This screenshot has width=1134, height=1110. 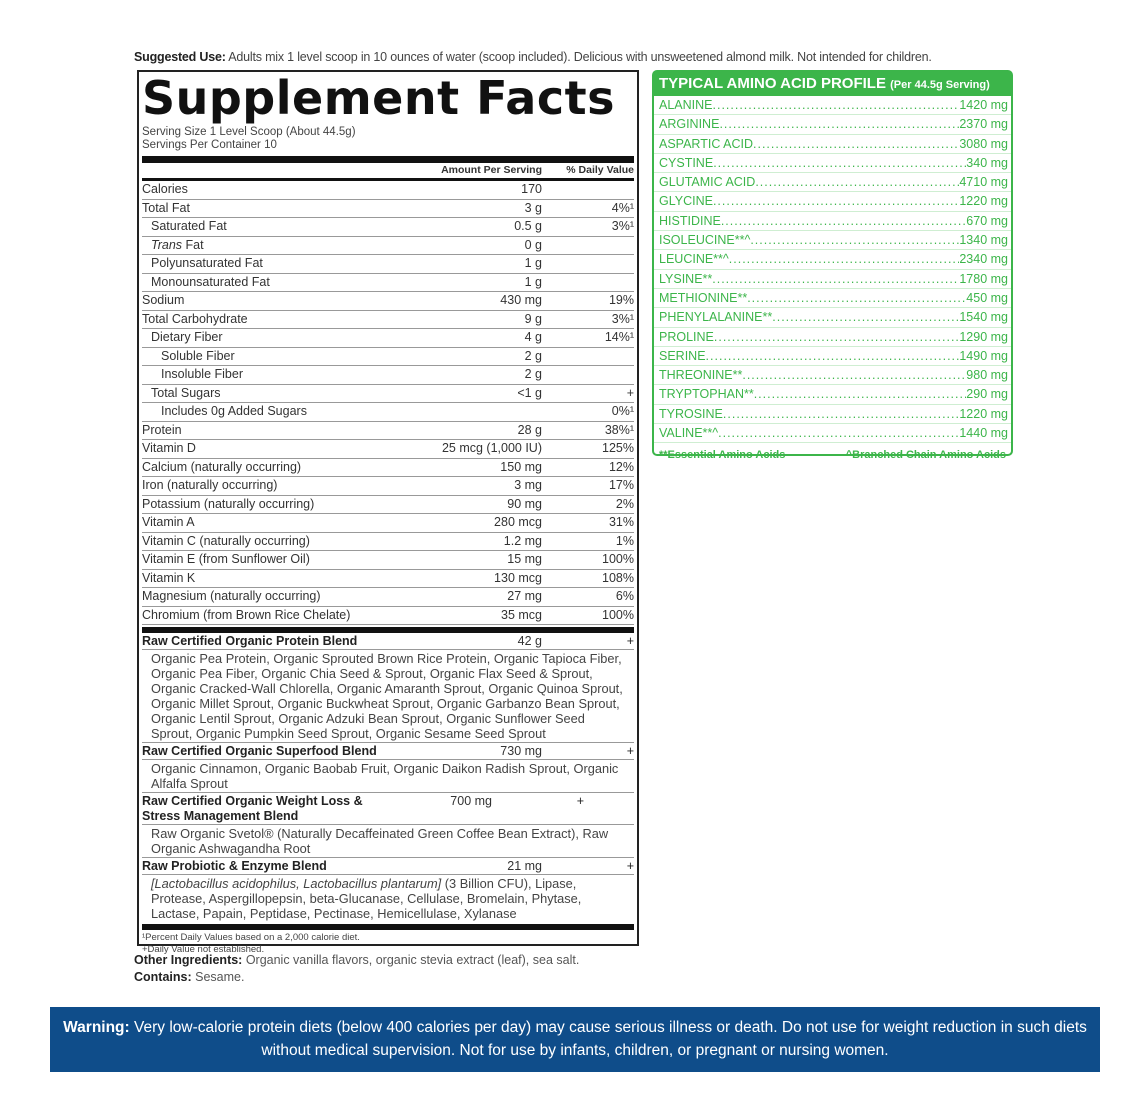 What do you see at coordinates (705, 240) in the screenshot?
I see `amino-name: ISOLEUCINE**^` at bounding box center [705, 240].